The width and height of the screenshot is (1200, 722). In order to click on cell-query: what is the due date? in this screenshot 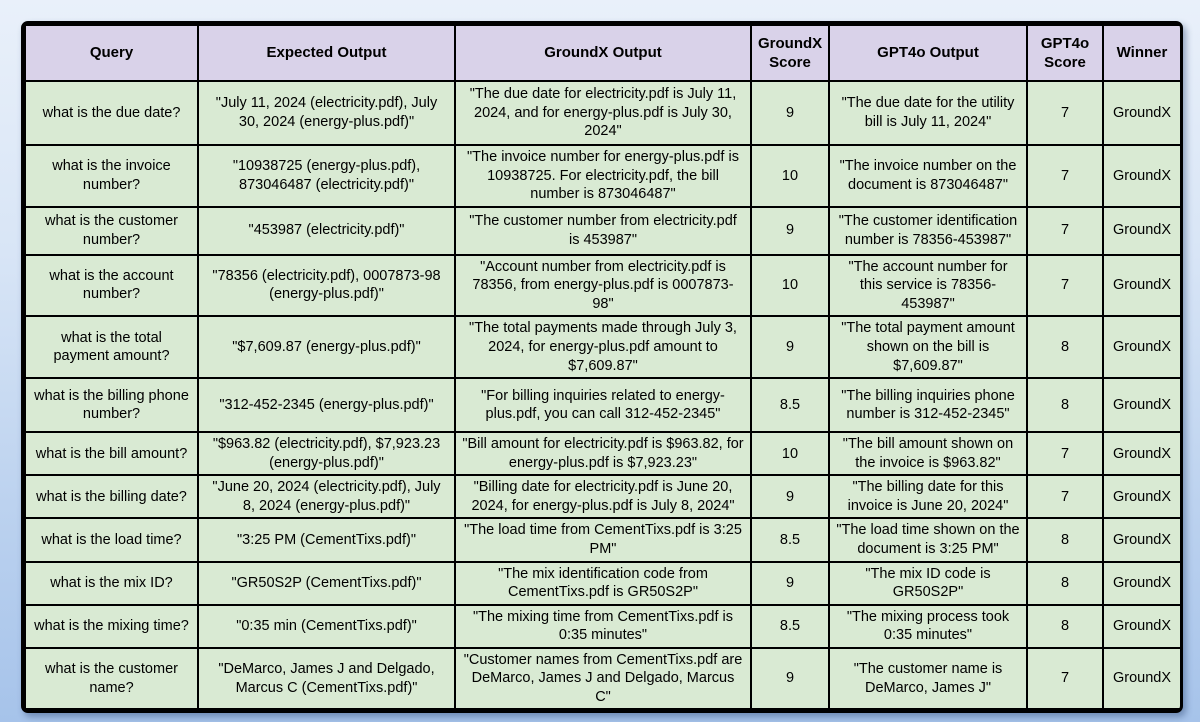, I will do `click(111, 113)`.